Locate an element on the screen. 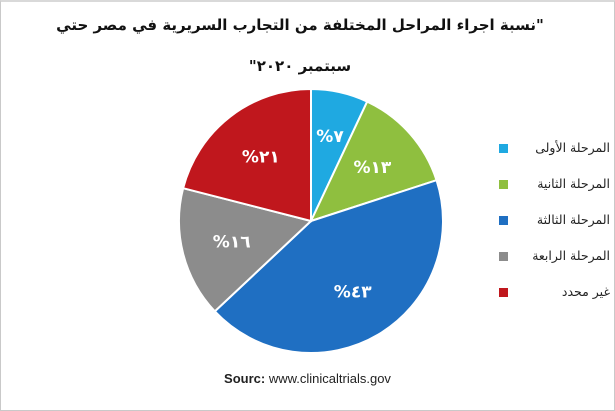 This screenshot has width=615, height=411. legend-item-4: المرحلة الرابعة is located at coordinates (554, 257).